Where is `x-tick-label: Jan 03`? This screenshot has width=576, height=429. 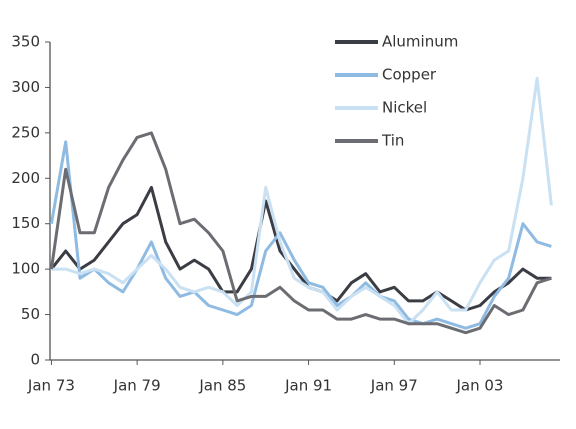 x-tick-label: Jan 03 is located at coordinates (480, 386).